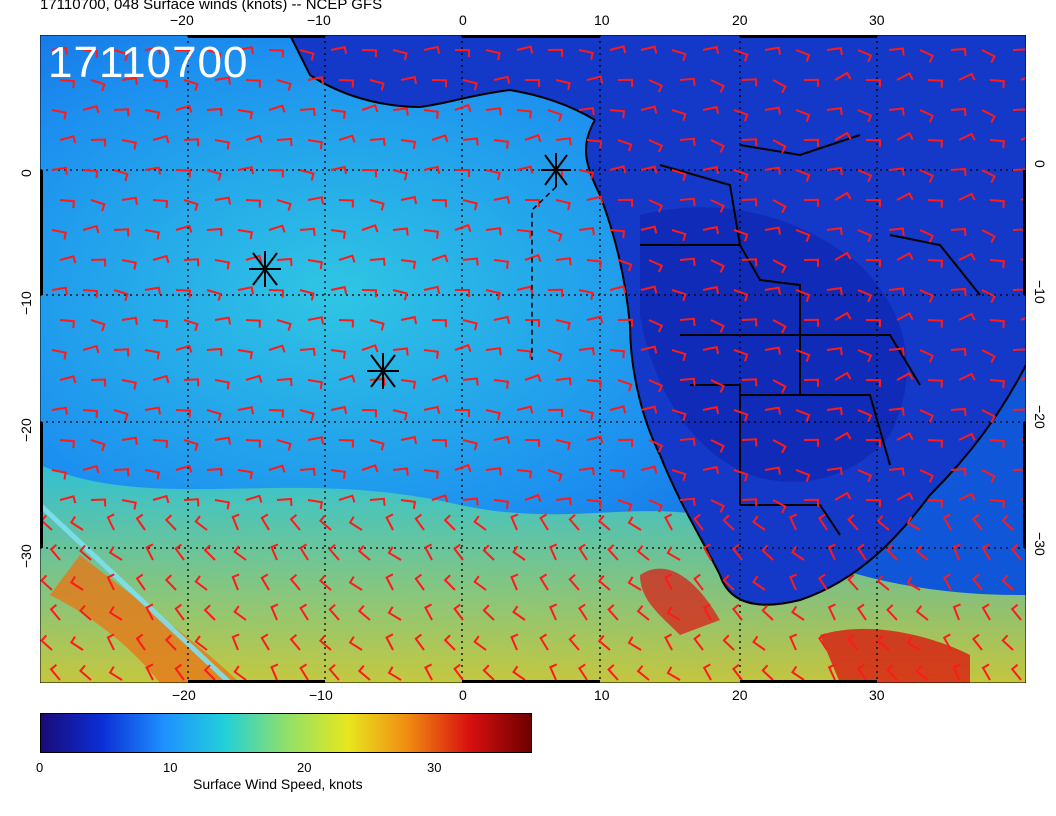 The width and height of the screenshot is (1056, 816). I want to click on colorbar-tick: 10, so click(170, 767).